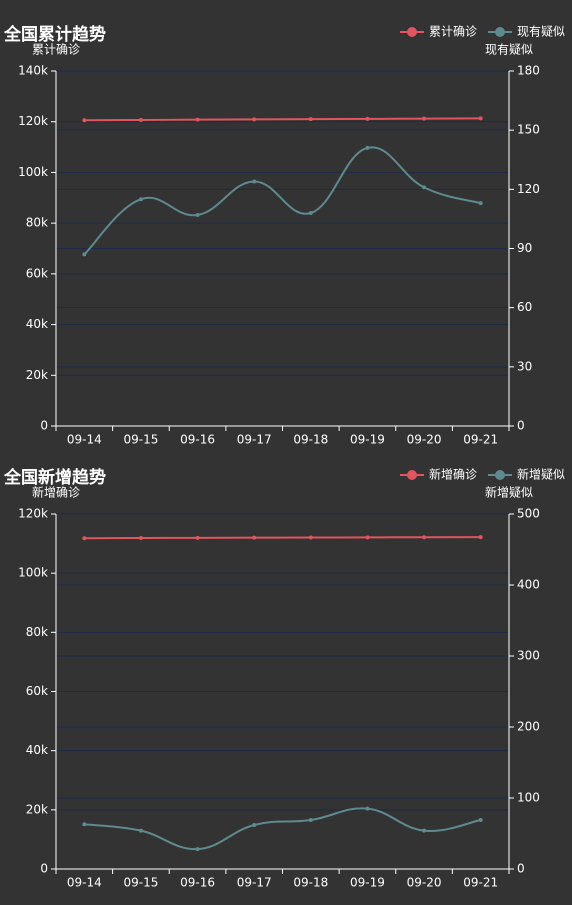  I want to click on y2-tick-label: 300, so click(528, 656).